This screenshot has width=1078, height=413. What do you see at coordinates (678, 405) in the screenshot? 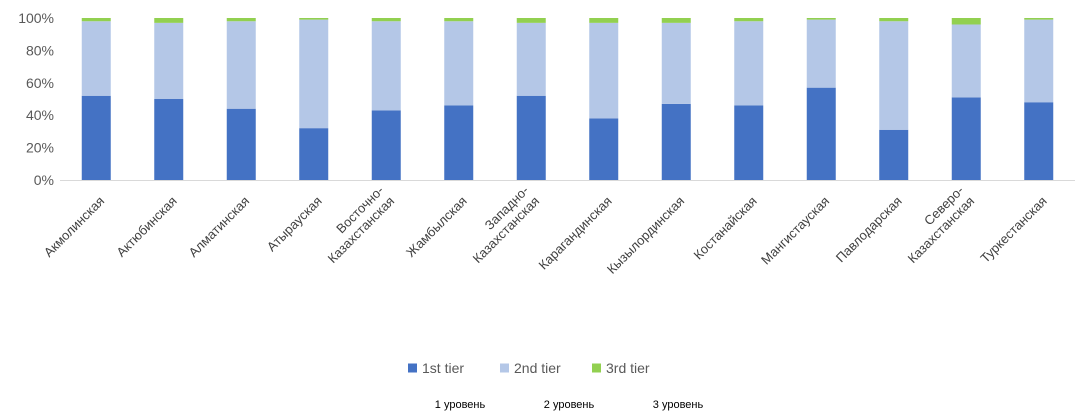
I see `secondary-label: 3 уровень` at bounding box center [678, 405].